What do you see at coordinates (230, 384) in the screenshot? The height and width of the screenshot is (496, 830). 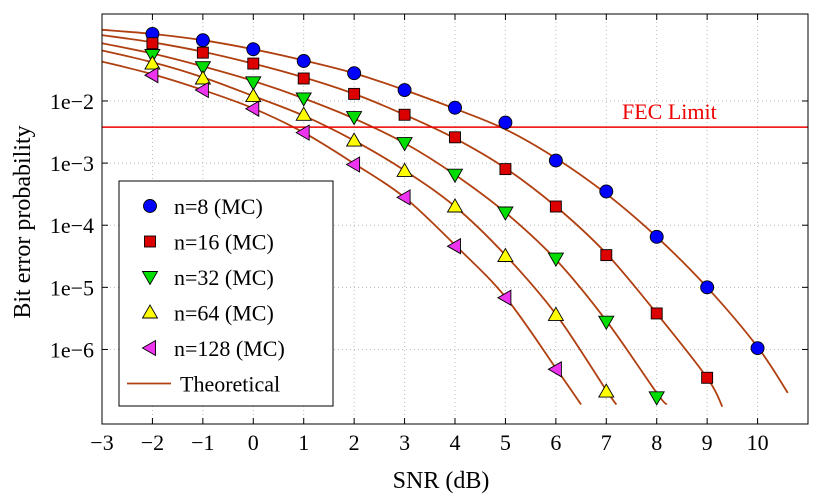 I see `legend-label: Theoretical` at bounding box center [230, 384].